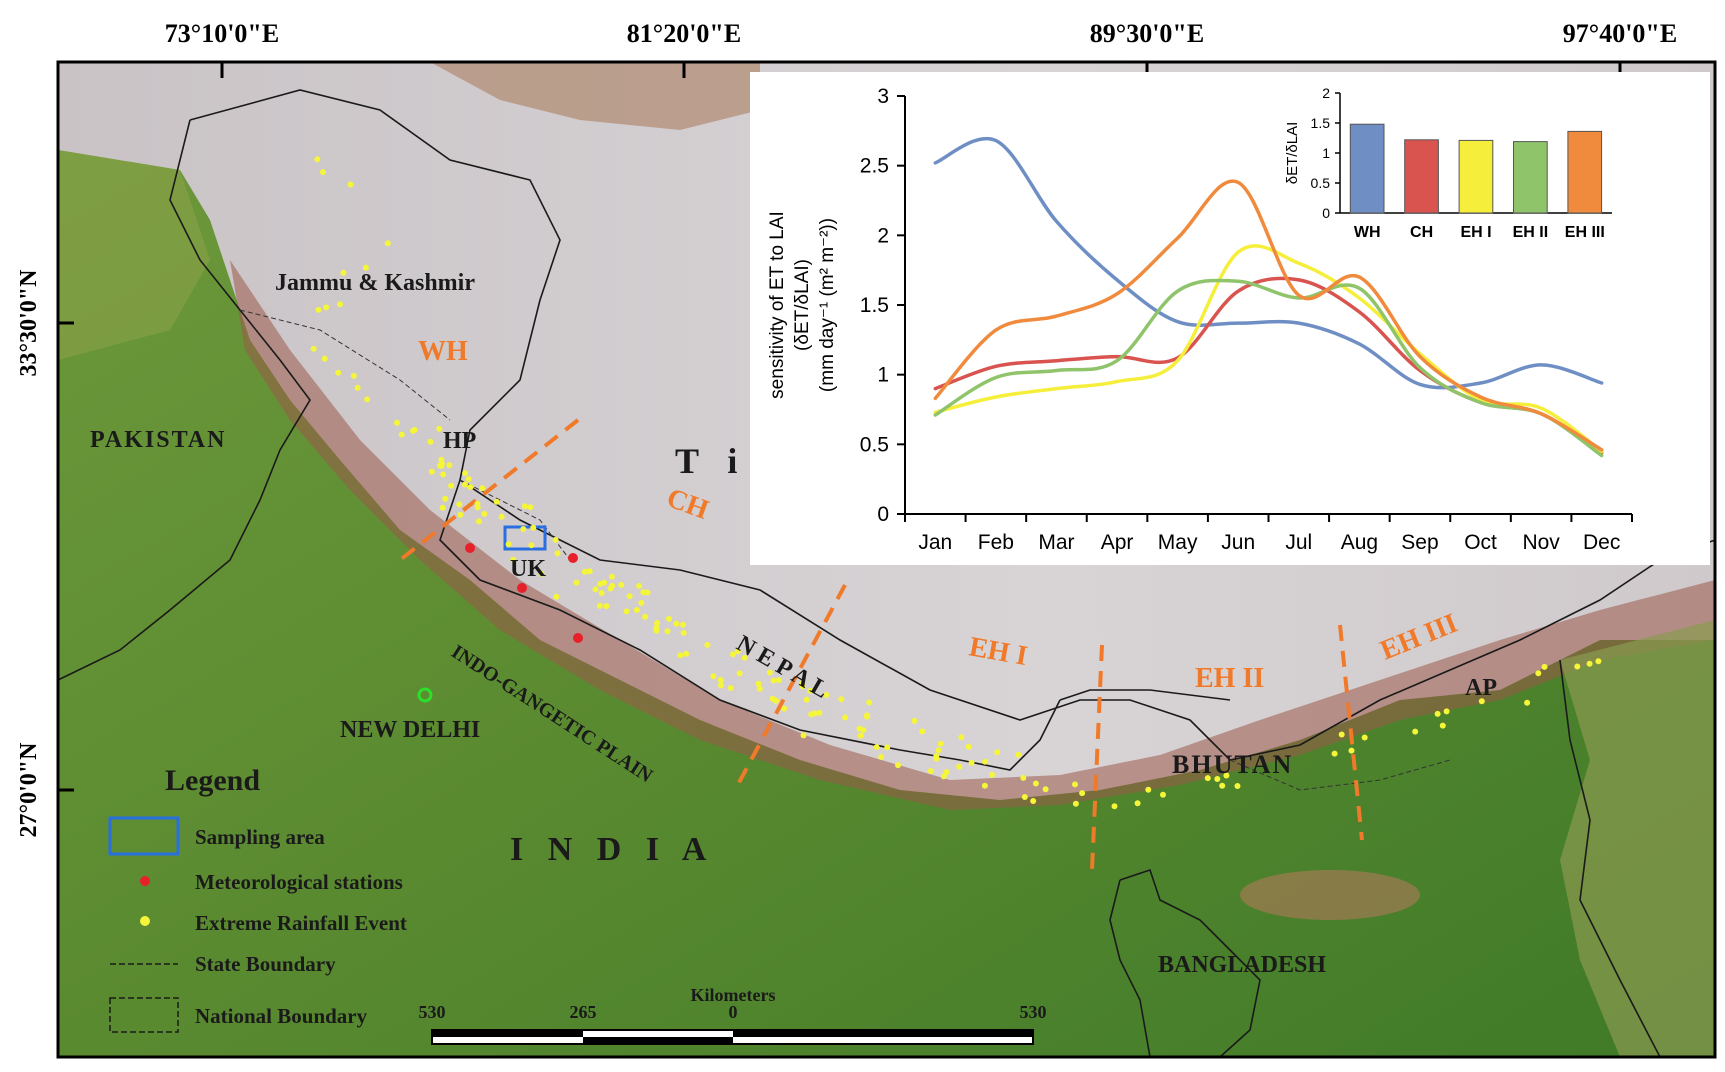 The width and height of the screenshot is (1725, 1072). What do you see at coordinates (1367, 168) in the screenshot?
I see `bar-wh` at bounding box center [1367, 168].